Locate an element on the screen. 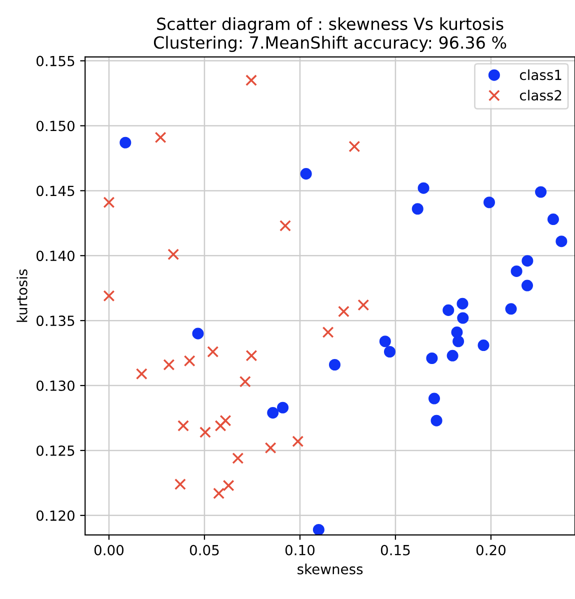 This screenshot has width=575, height=599. x-tick-label: 0.15 is located at coordinates (395, 550).